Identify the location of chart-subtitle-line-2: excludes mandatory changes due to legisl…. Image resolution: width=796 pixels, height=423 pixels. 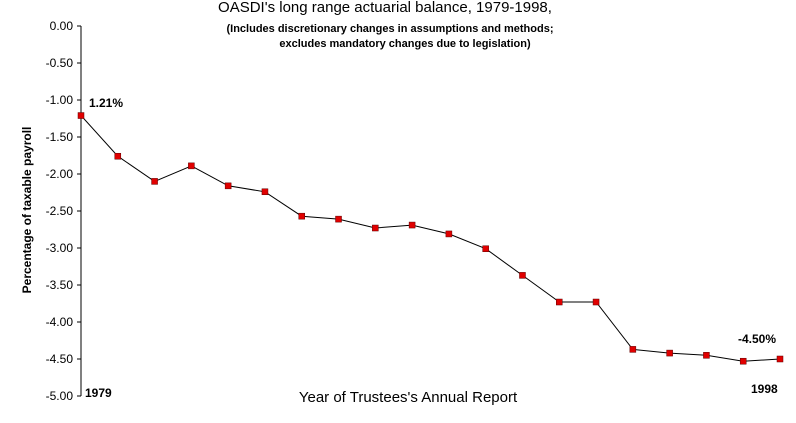
(405, 44).